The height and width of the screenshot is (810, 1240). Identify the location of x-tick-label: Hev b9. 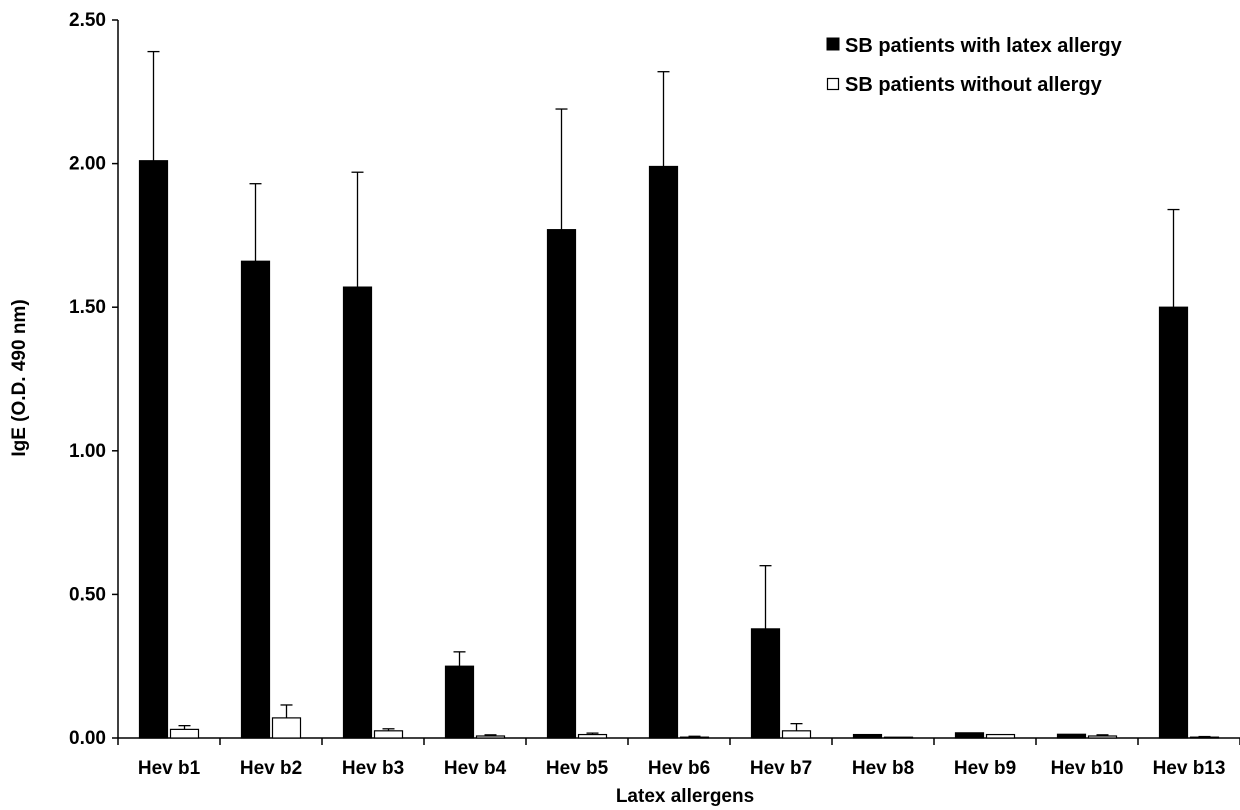
(985, 768).